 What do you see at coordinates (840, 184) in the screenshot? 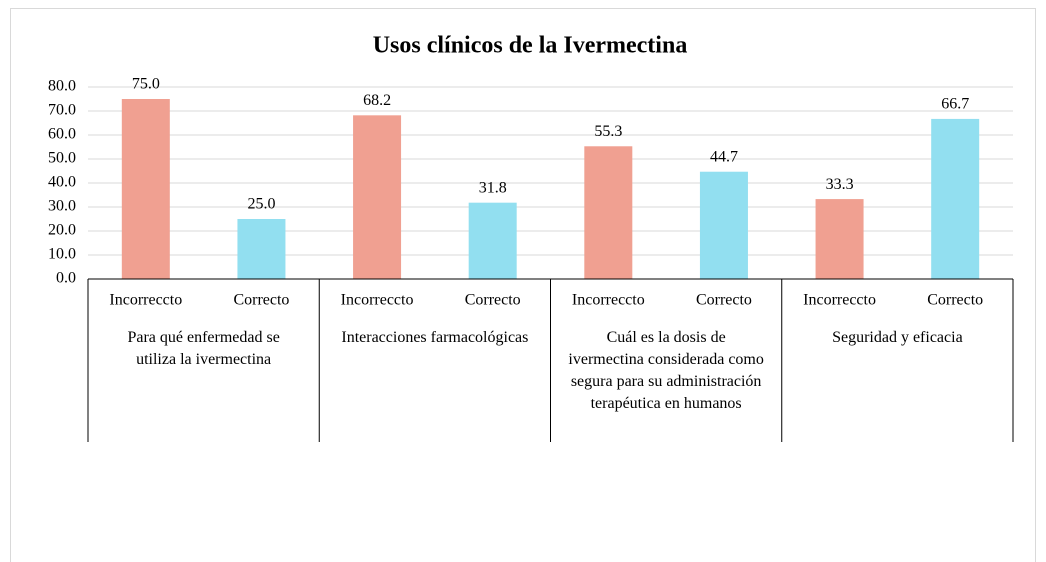
I see `value-label: 33.3` at bounding box center [840, 184].